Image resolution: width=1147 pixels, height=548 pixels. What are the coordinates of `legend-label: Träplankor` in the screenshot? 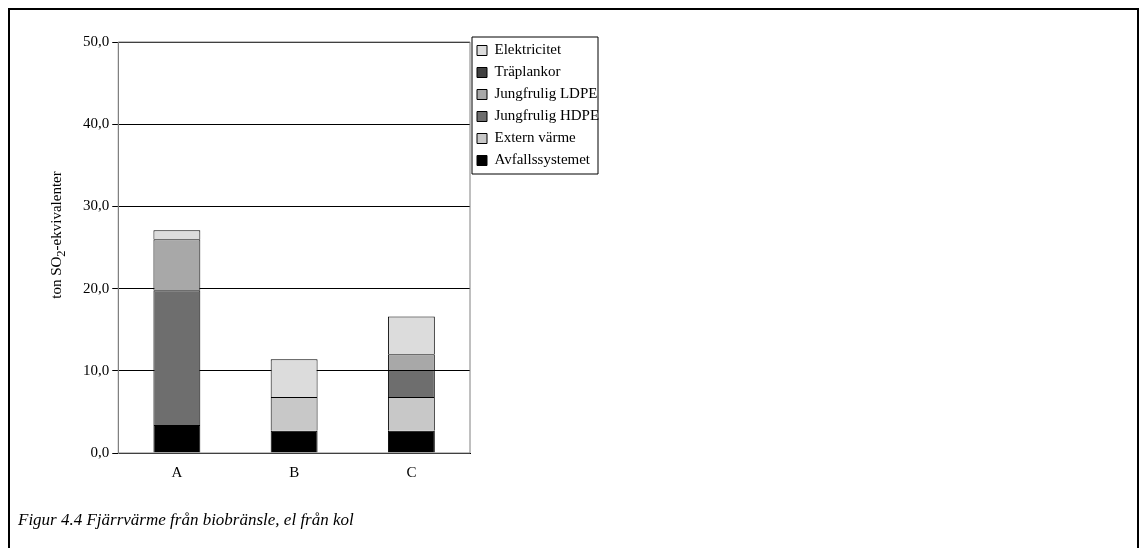 It's located at (527, 71).